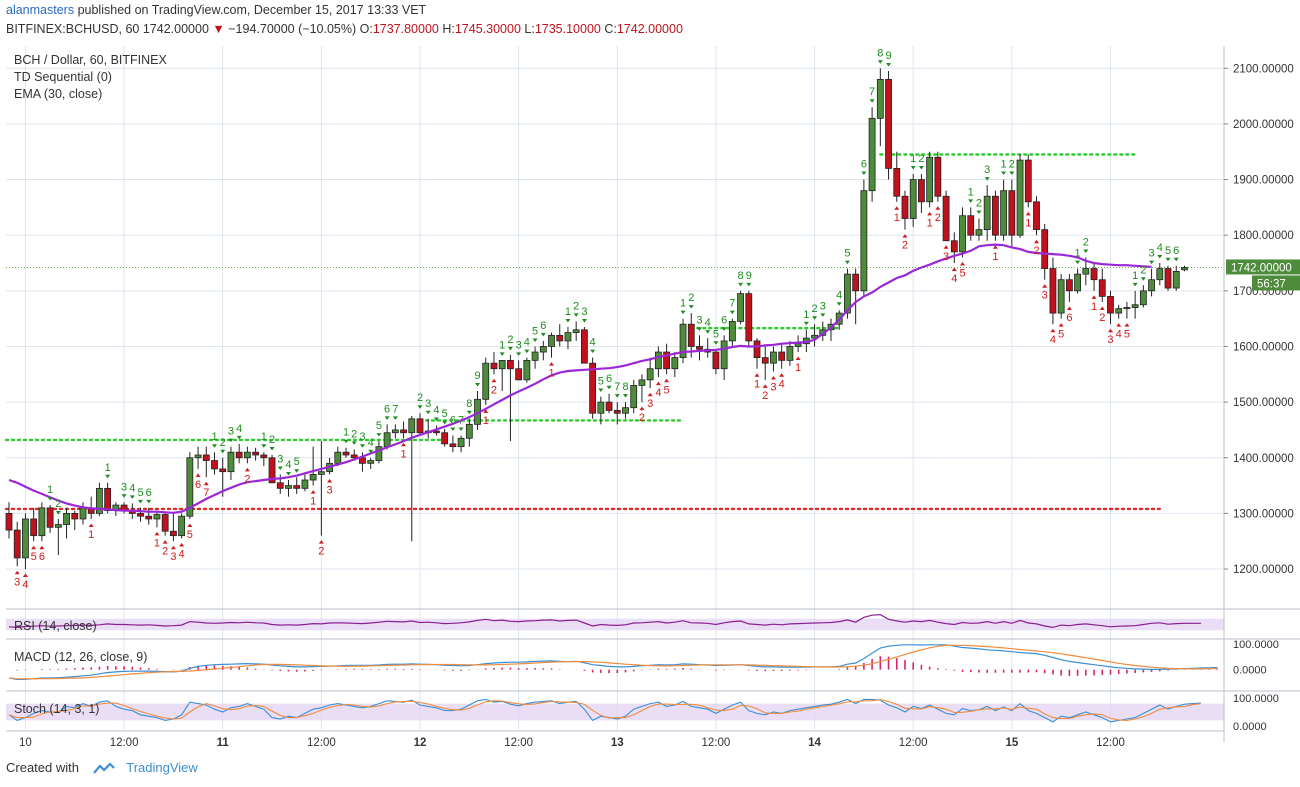  I want to click on macd-tick-label: 0.0000, so click(1250, 671).